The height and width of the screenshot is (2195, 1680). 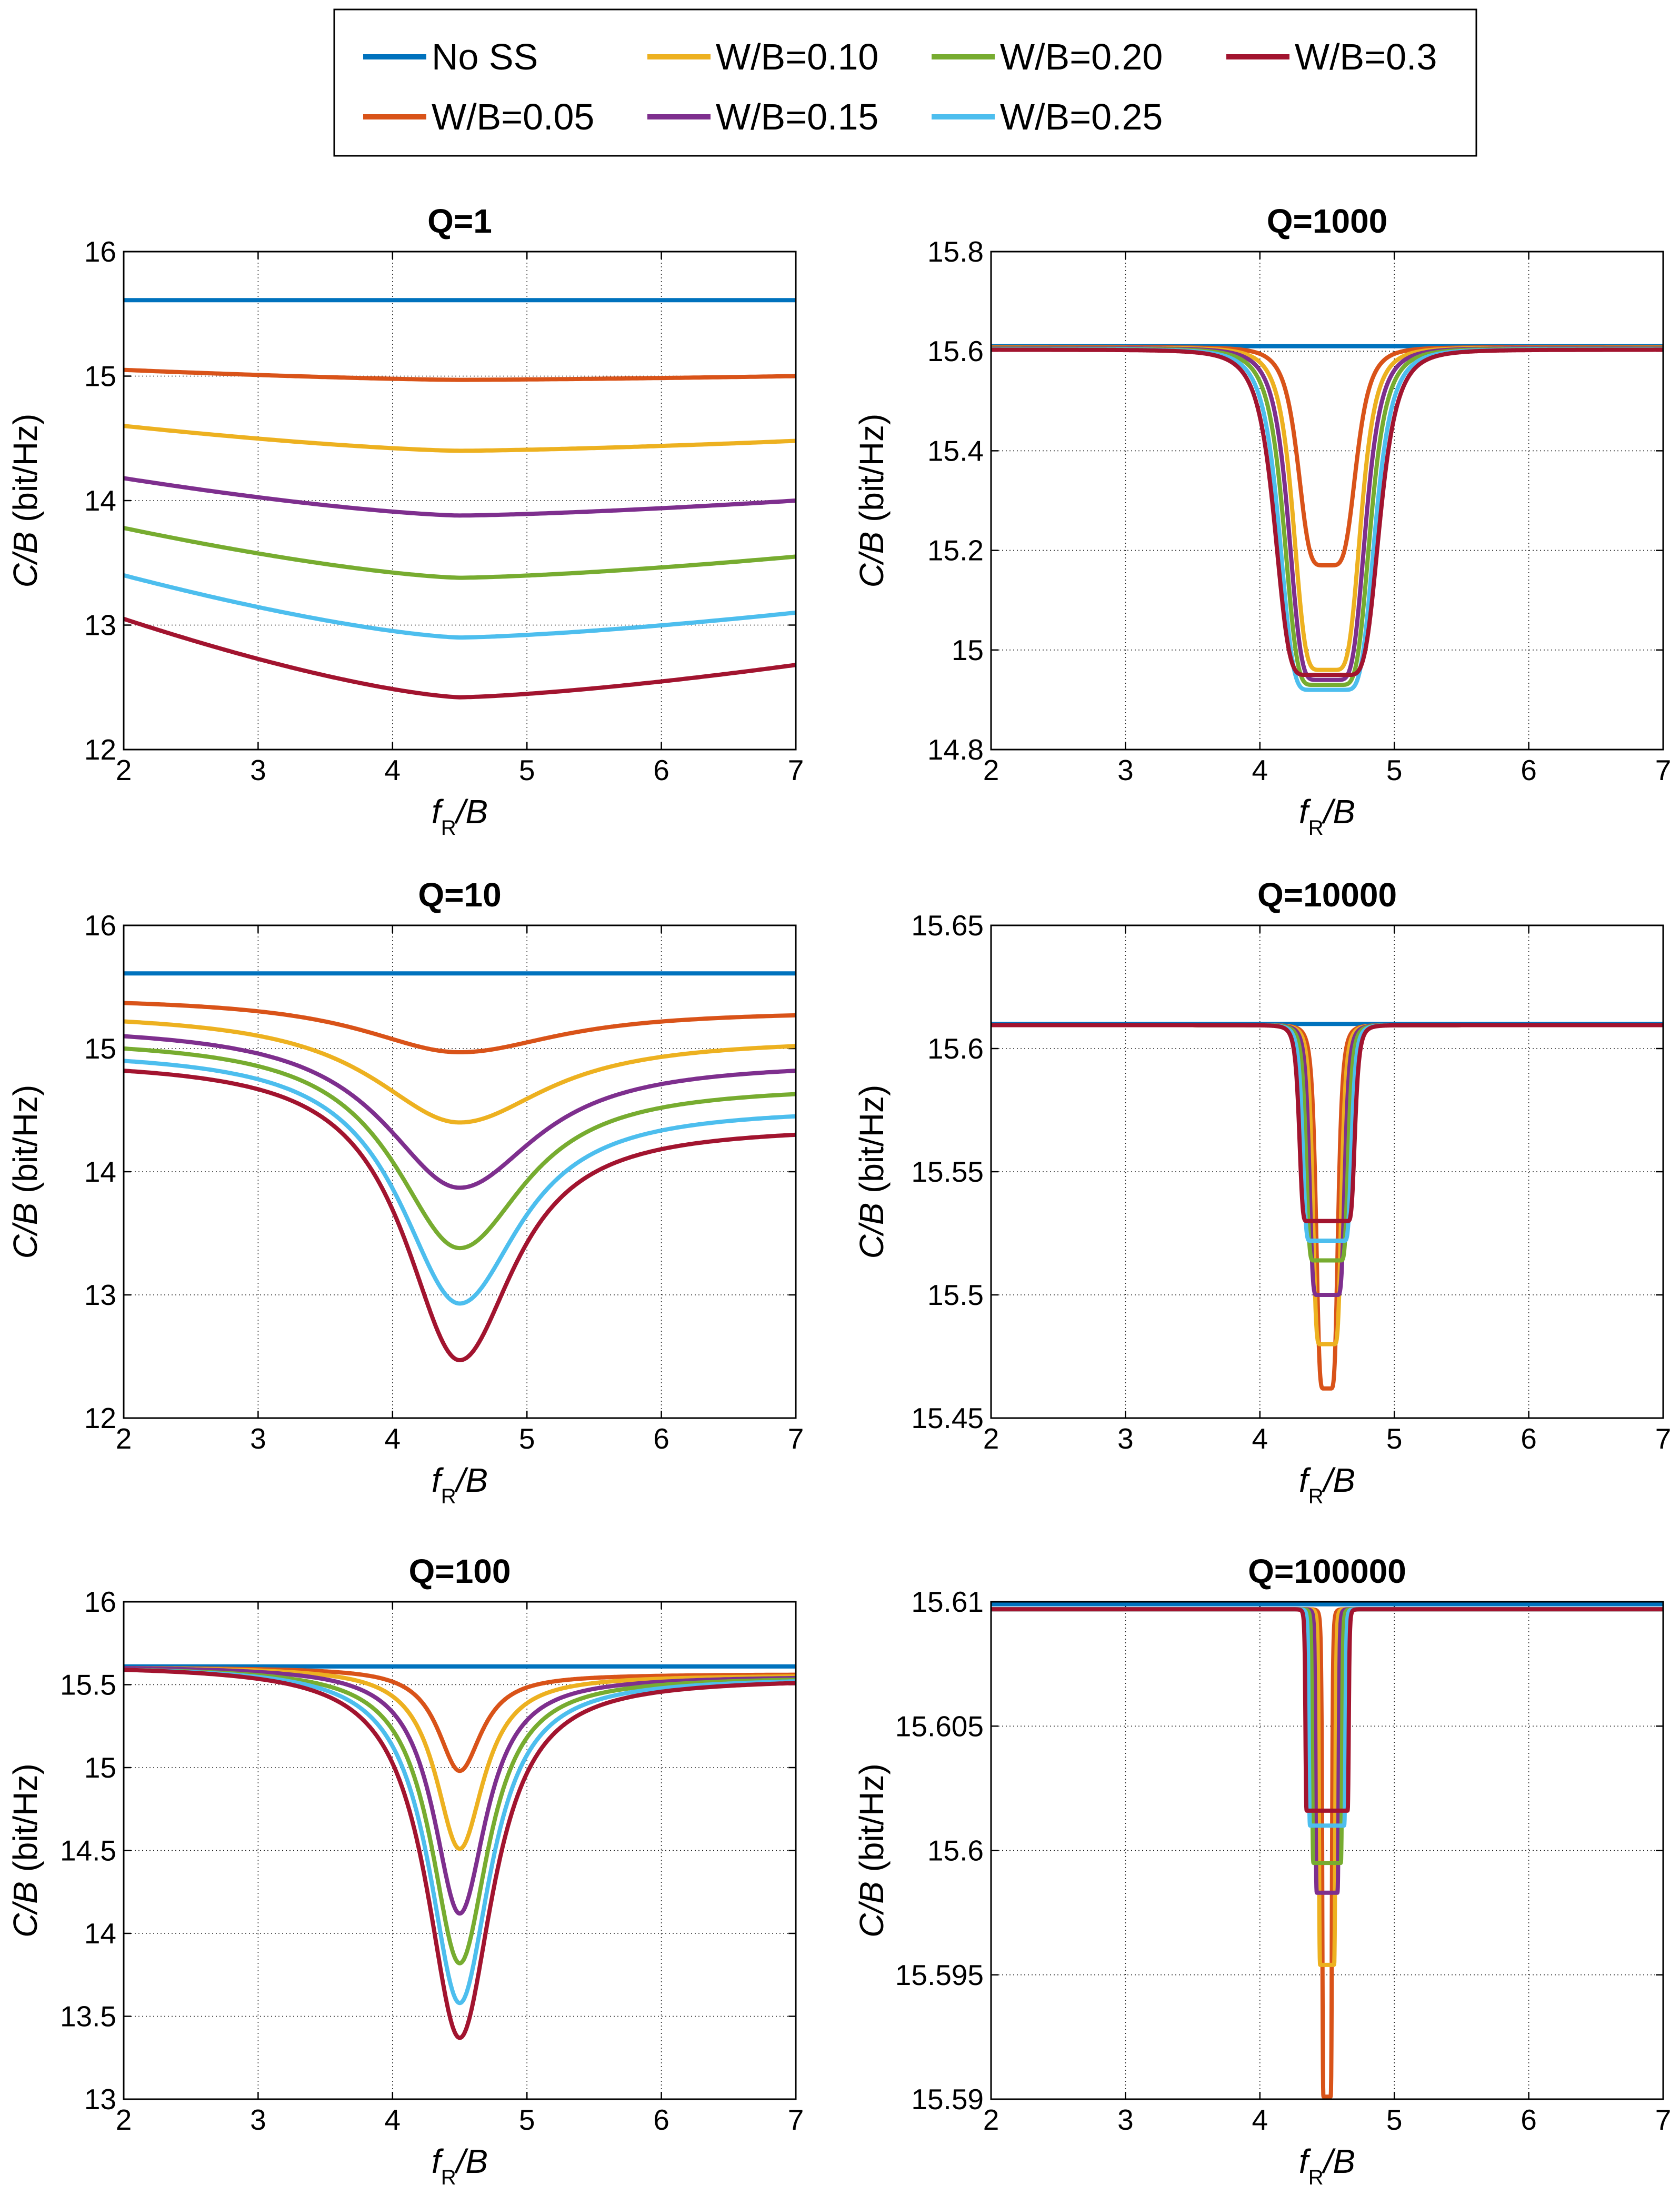 I want to click on y-tick-label: 15.4, so click(x=955, y=450).